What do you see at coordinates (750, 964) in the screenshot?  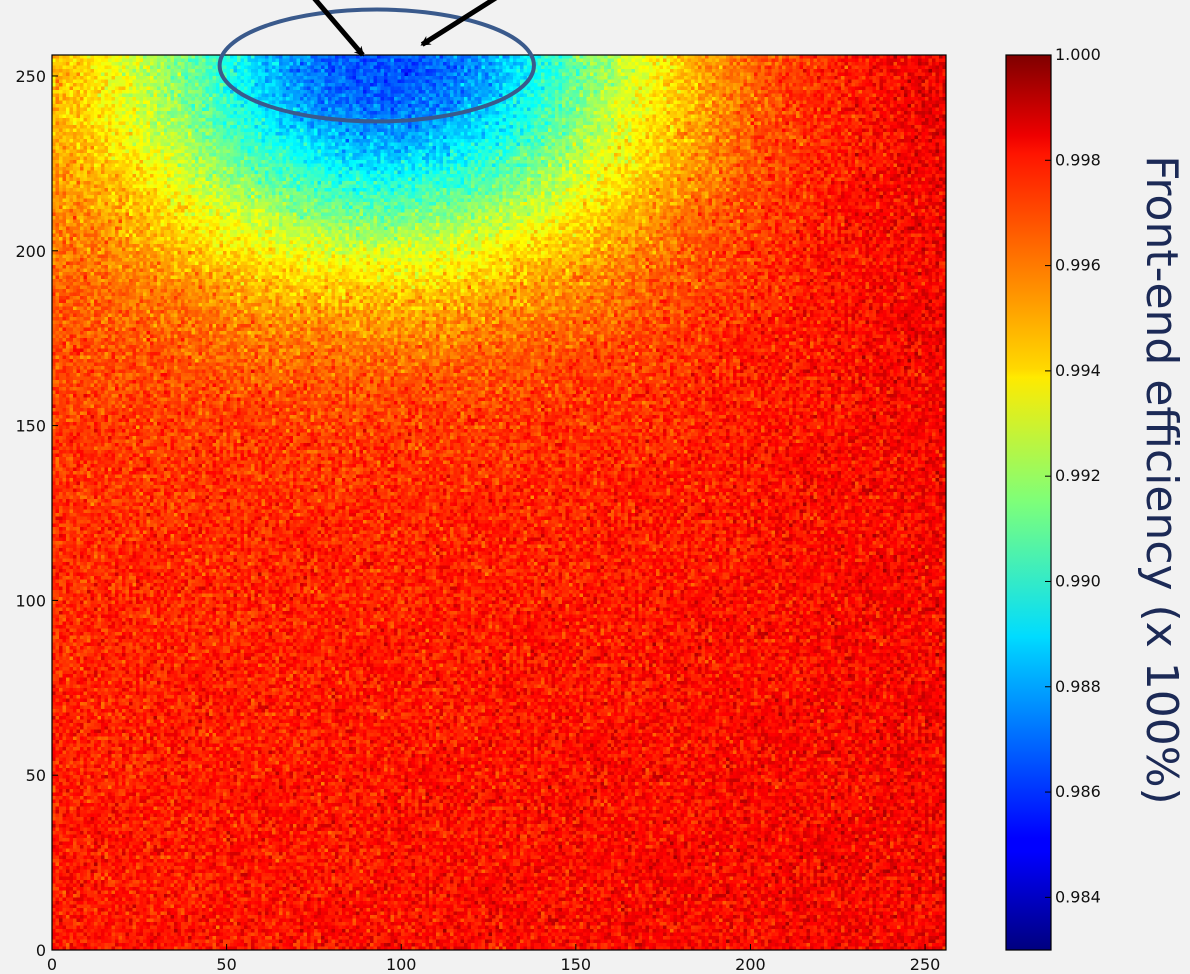 I see `x-tick-label: 200` at bounding box center [750, 964].